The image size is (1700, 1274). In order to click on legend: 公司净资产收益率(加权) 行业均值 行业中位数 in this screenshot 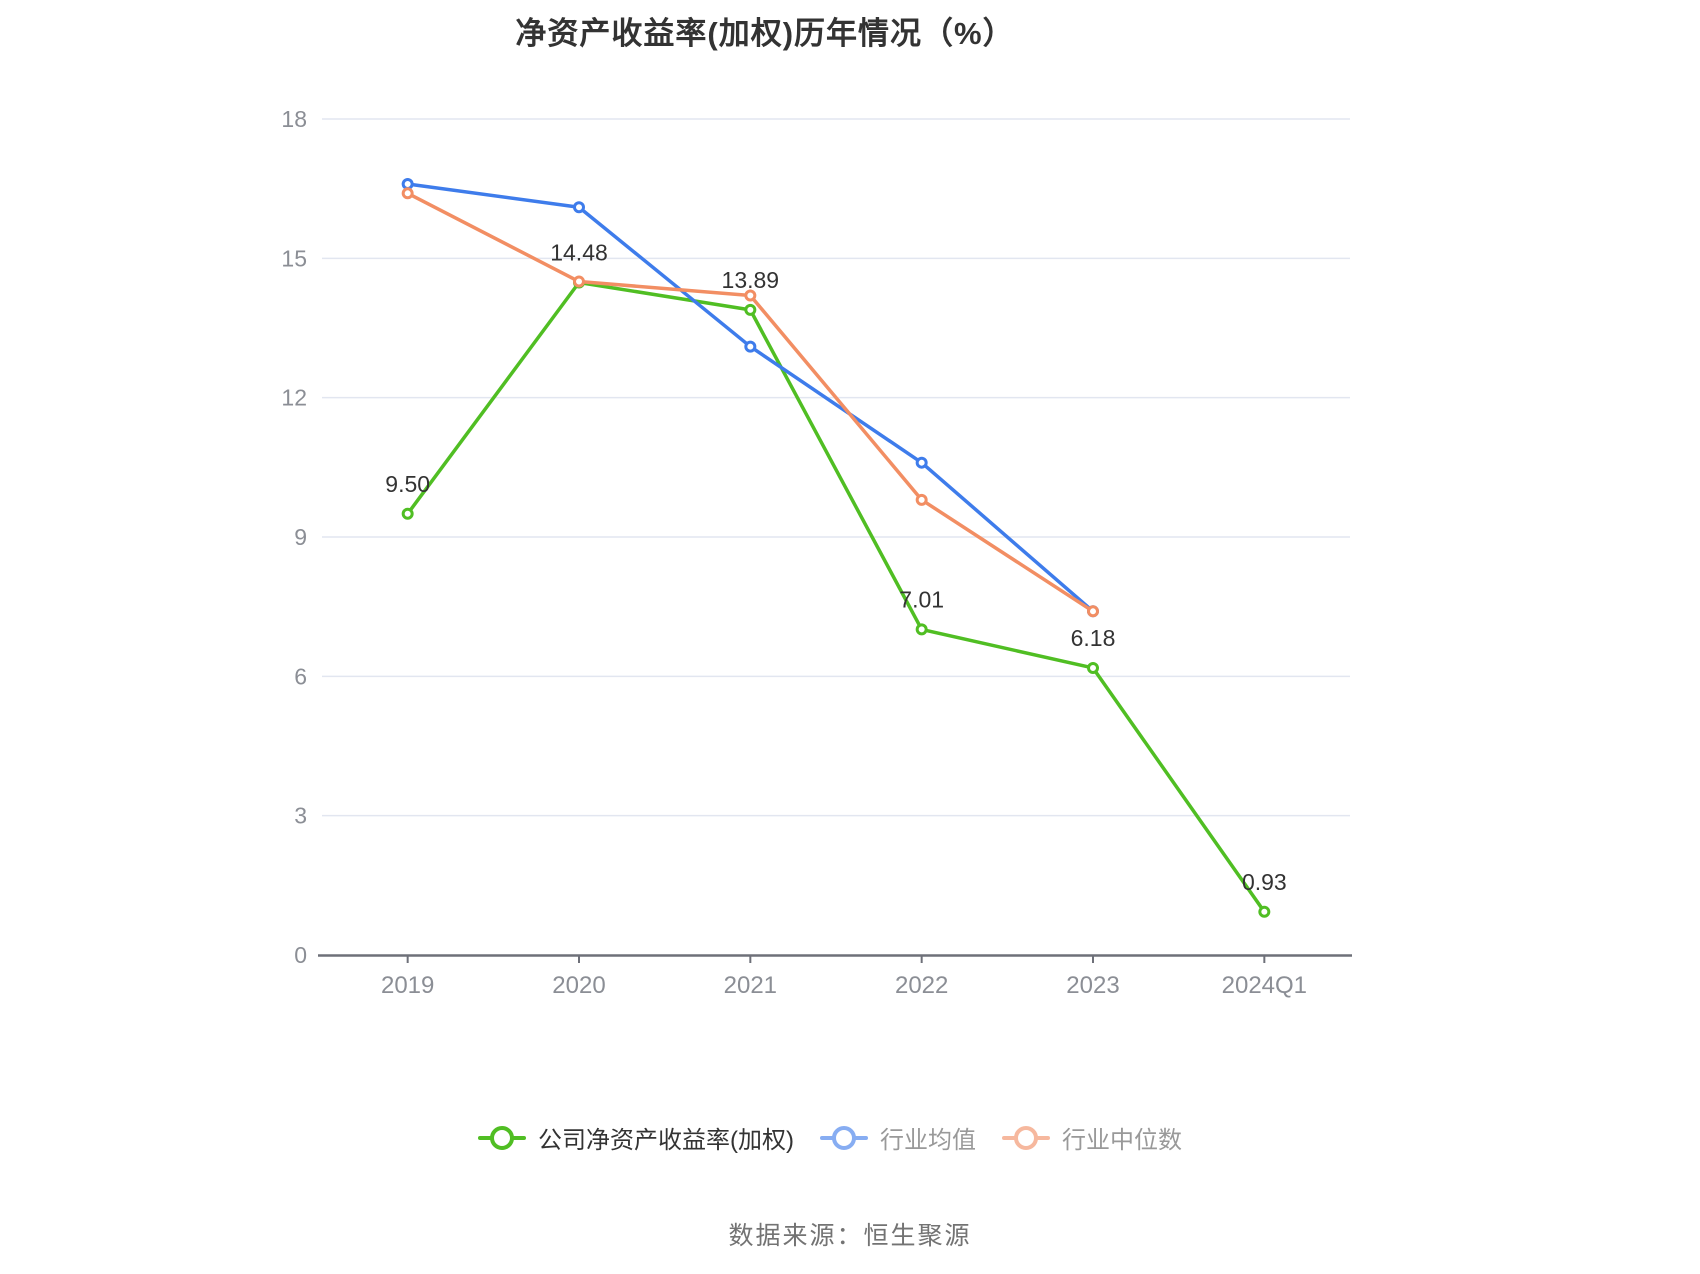, I will do `click(830, 1137)`.